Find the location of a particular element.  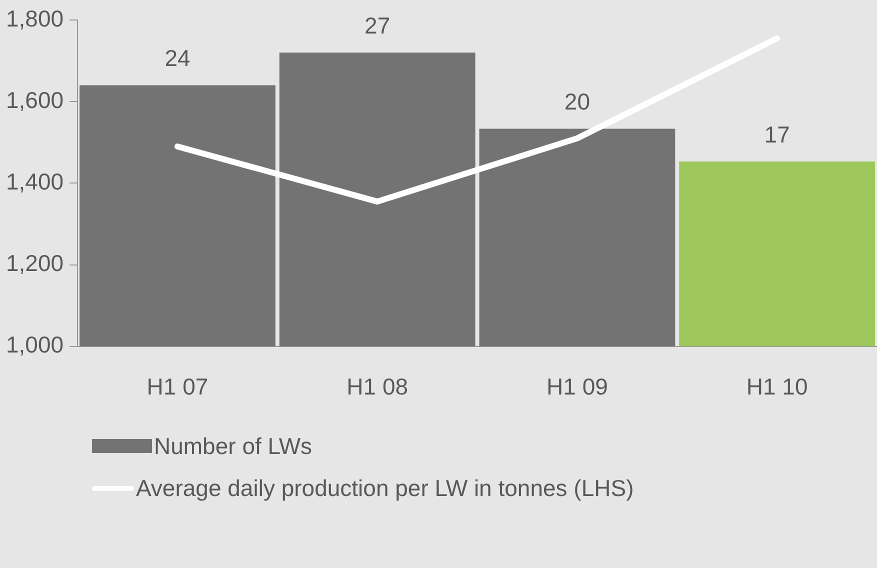

data-label: 17 is located at coordinates (777, 134).